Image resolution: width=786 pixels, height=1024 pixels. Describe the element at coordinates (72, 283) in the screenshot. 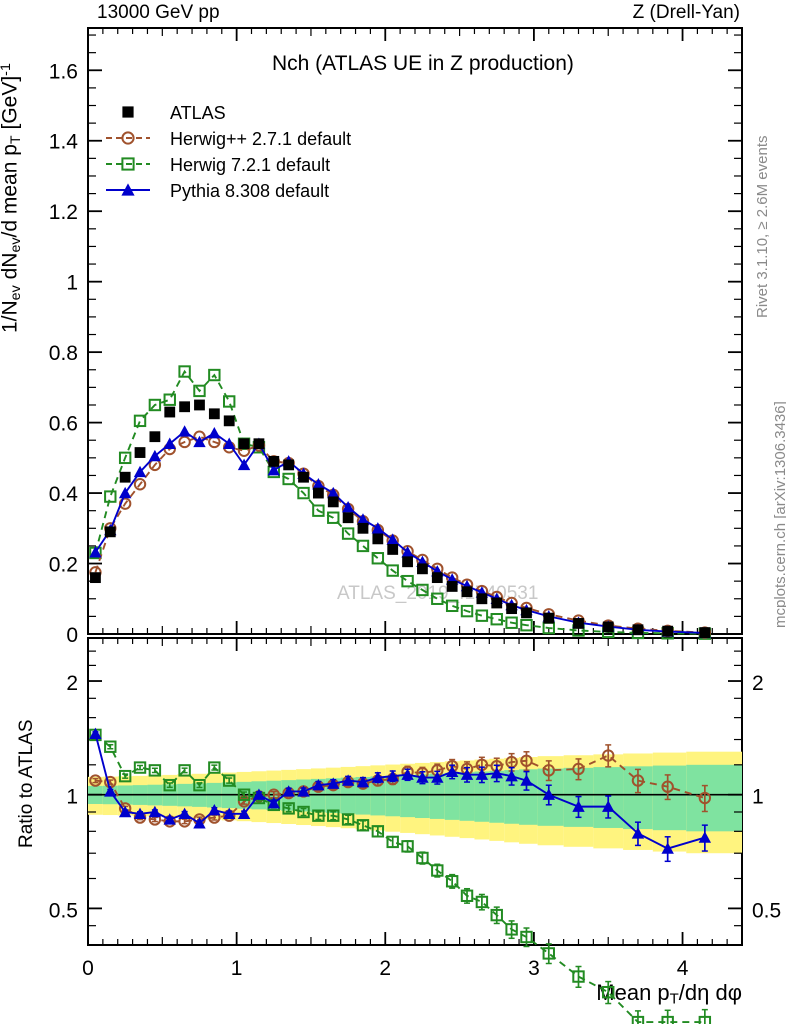

I see `y-tick-label-main: 1` at that location.